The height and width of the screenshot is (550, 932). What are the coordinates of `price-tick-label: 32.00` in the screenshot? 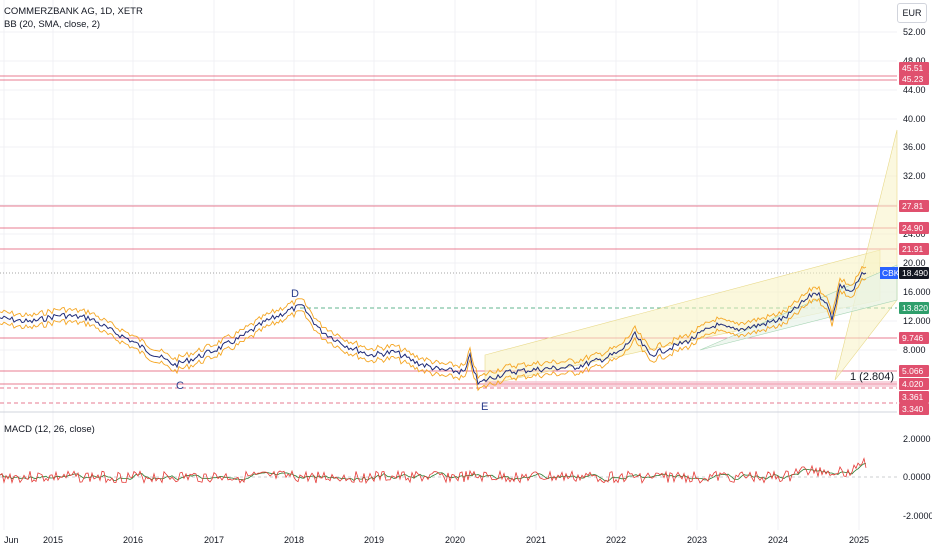 It's located at (914, 176).